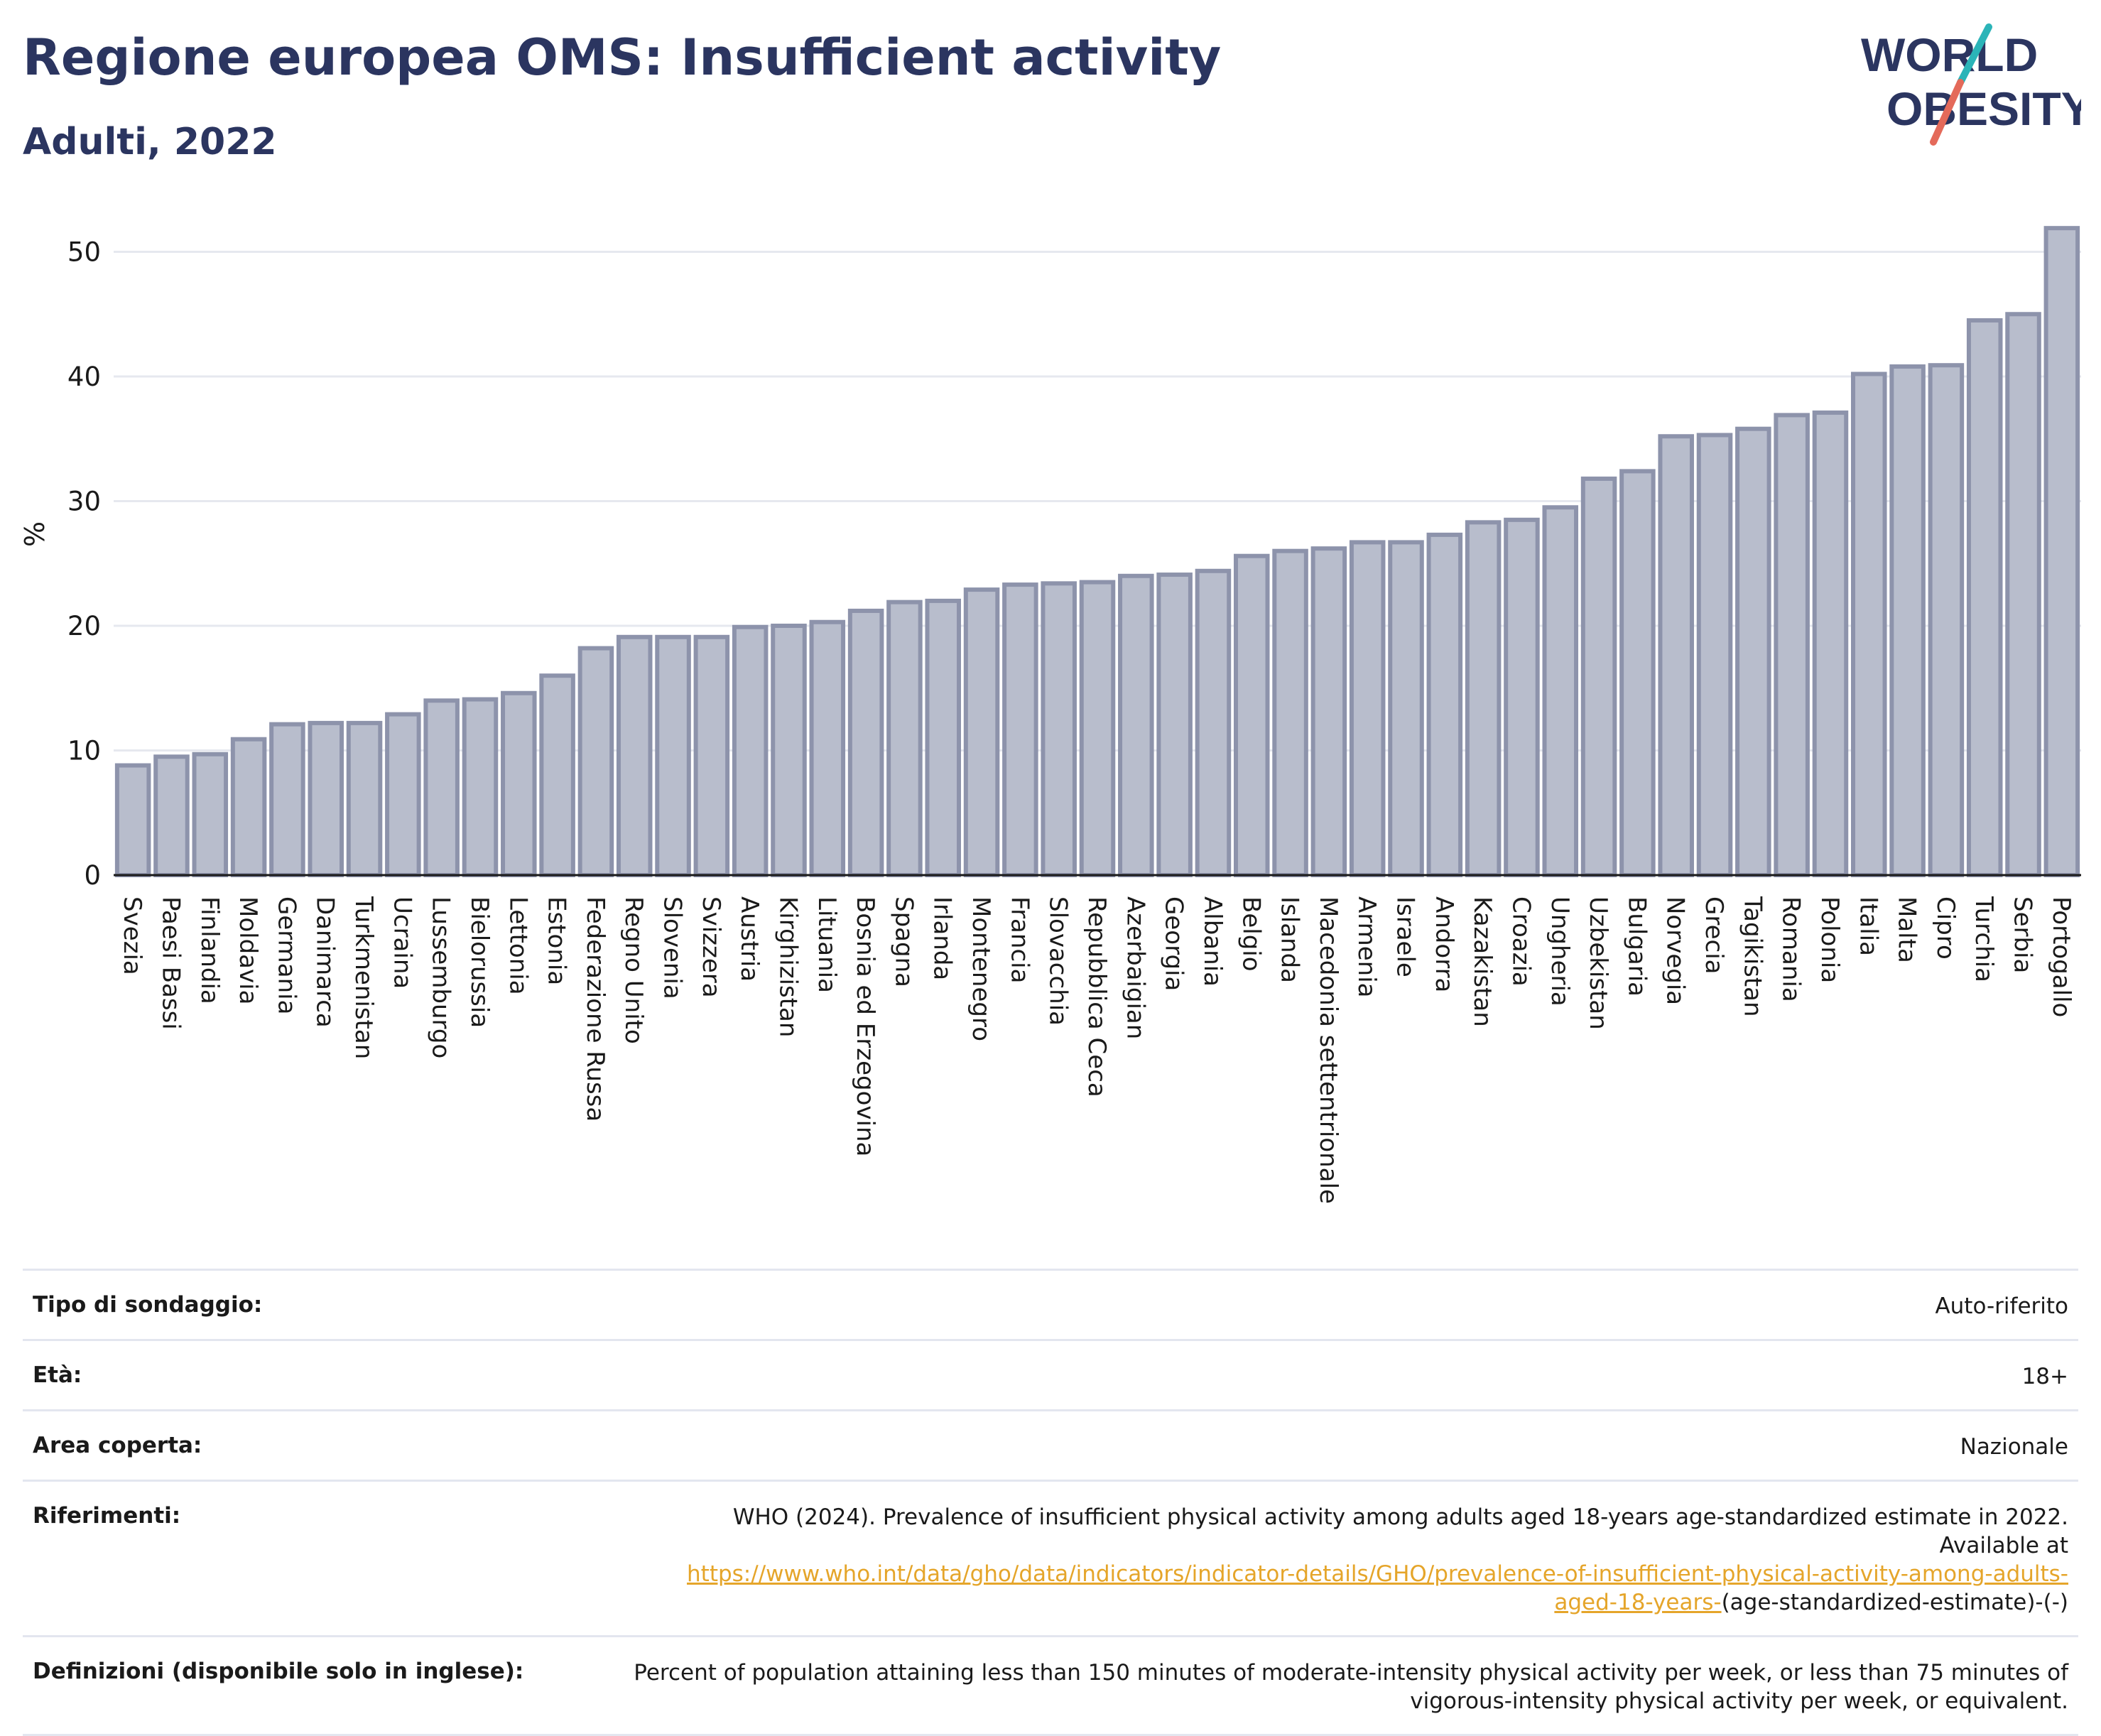 This screenshot has height=1736, width=2101. I want to click on y-tick-label: 10, so click(84, 751).